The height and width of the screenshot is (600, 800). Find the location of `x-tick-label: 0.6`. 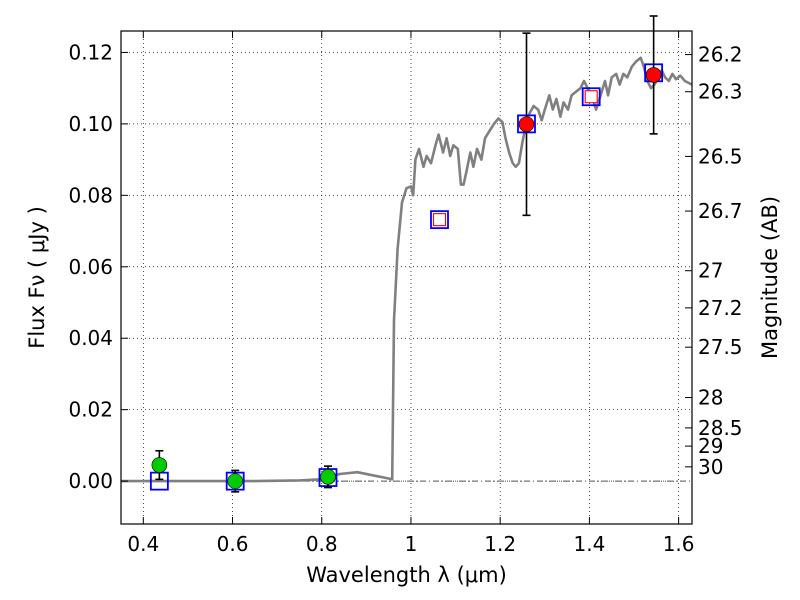

x-tick-label: 0.6 is located at coordinates (233, 544).